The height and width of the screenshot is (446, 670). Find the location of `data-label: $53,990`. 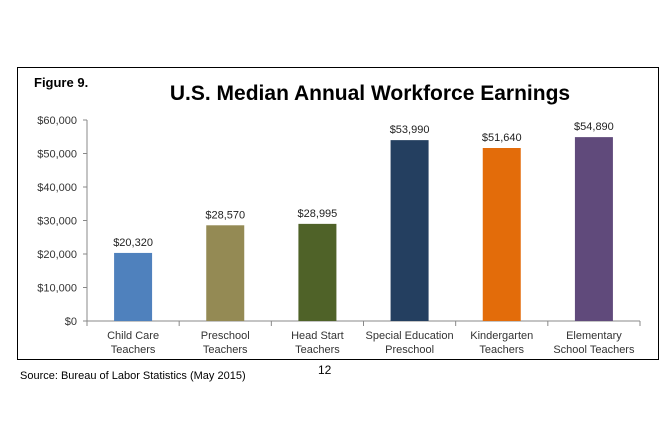

data-label: $53,990 is located at coordinates (410, 130).